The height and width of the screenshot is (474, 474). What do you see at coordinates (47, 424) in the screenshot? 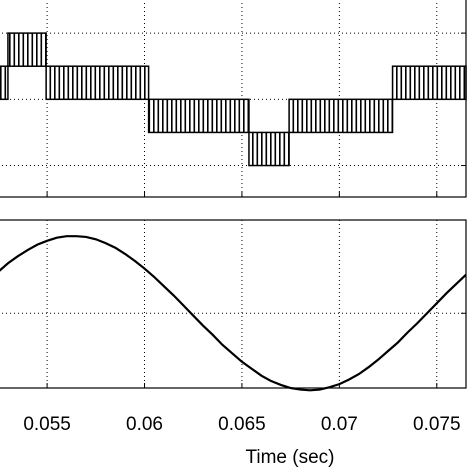
I see `x-tick-label: 0.055` at bounding box center [47, 424].